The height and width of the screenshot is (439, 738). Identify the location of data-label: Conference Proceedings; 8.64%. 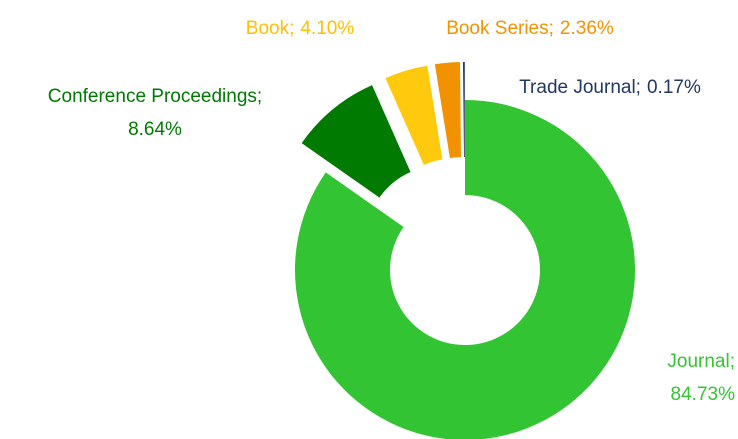
(155, 113).